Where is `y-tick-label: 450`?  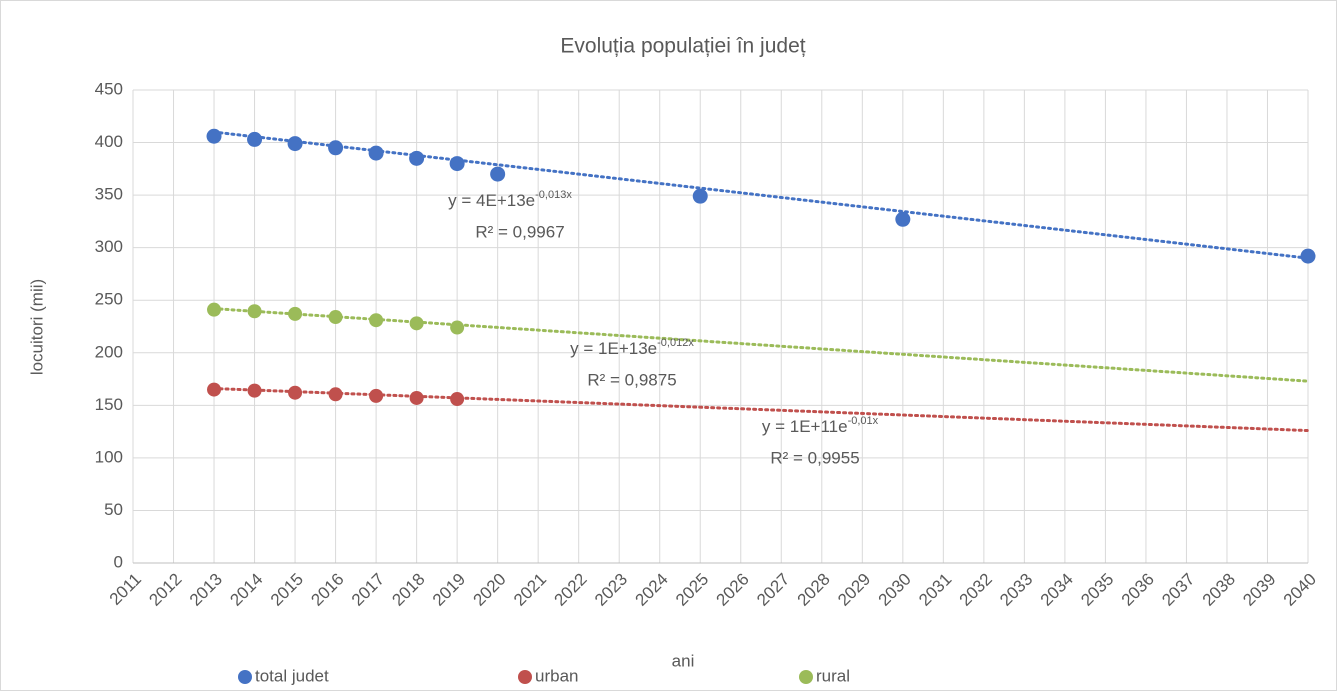
y-tick-label: 450 is located at coordinates (109, 88).